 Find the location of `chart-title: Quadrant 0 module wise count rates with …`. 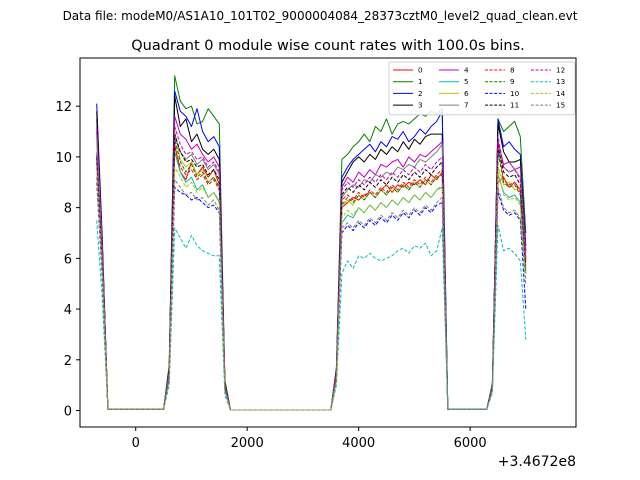

chart-title: Quadrant 0 module wise count rates with … is located at coordinates (328, 46).